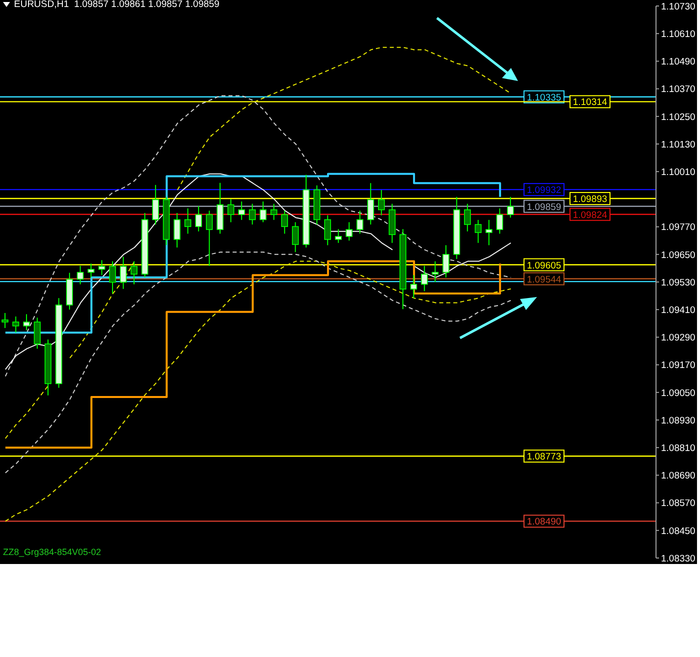 The width and height of the screenshot is (700, 657). I want to click on y-tick-label: 1.09650, so click(678, 255).